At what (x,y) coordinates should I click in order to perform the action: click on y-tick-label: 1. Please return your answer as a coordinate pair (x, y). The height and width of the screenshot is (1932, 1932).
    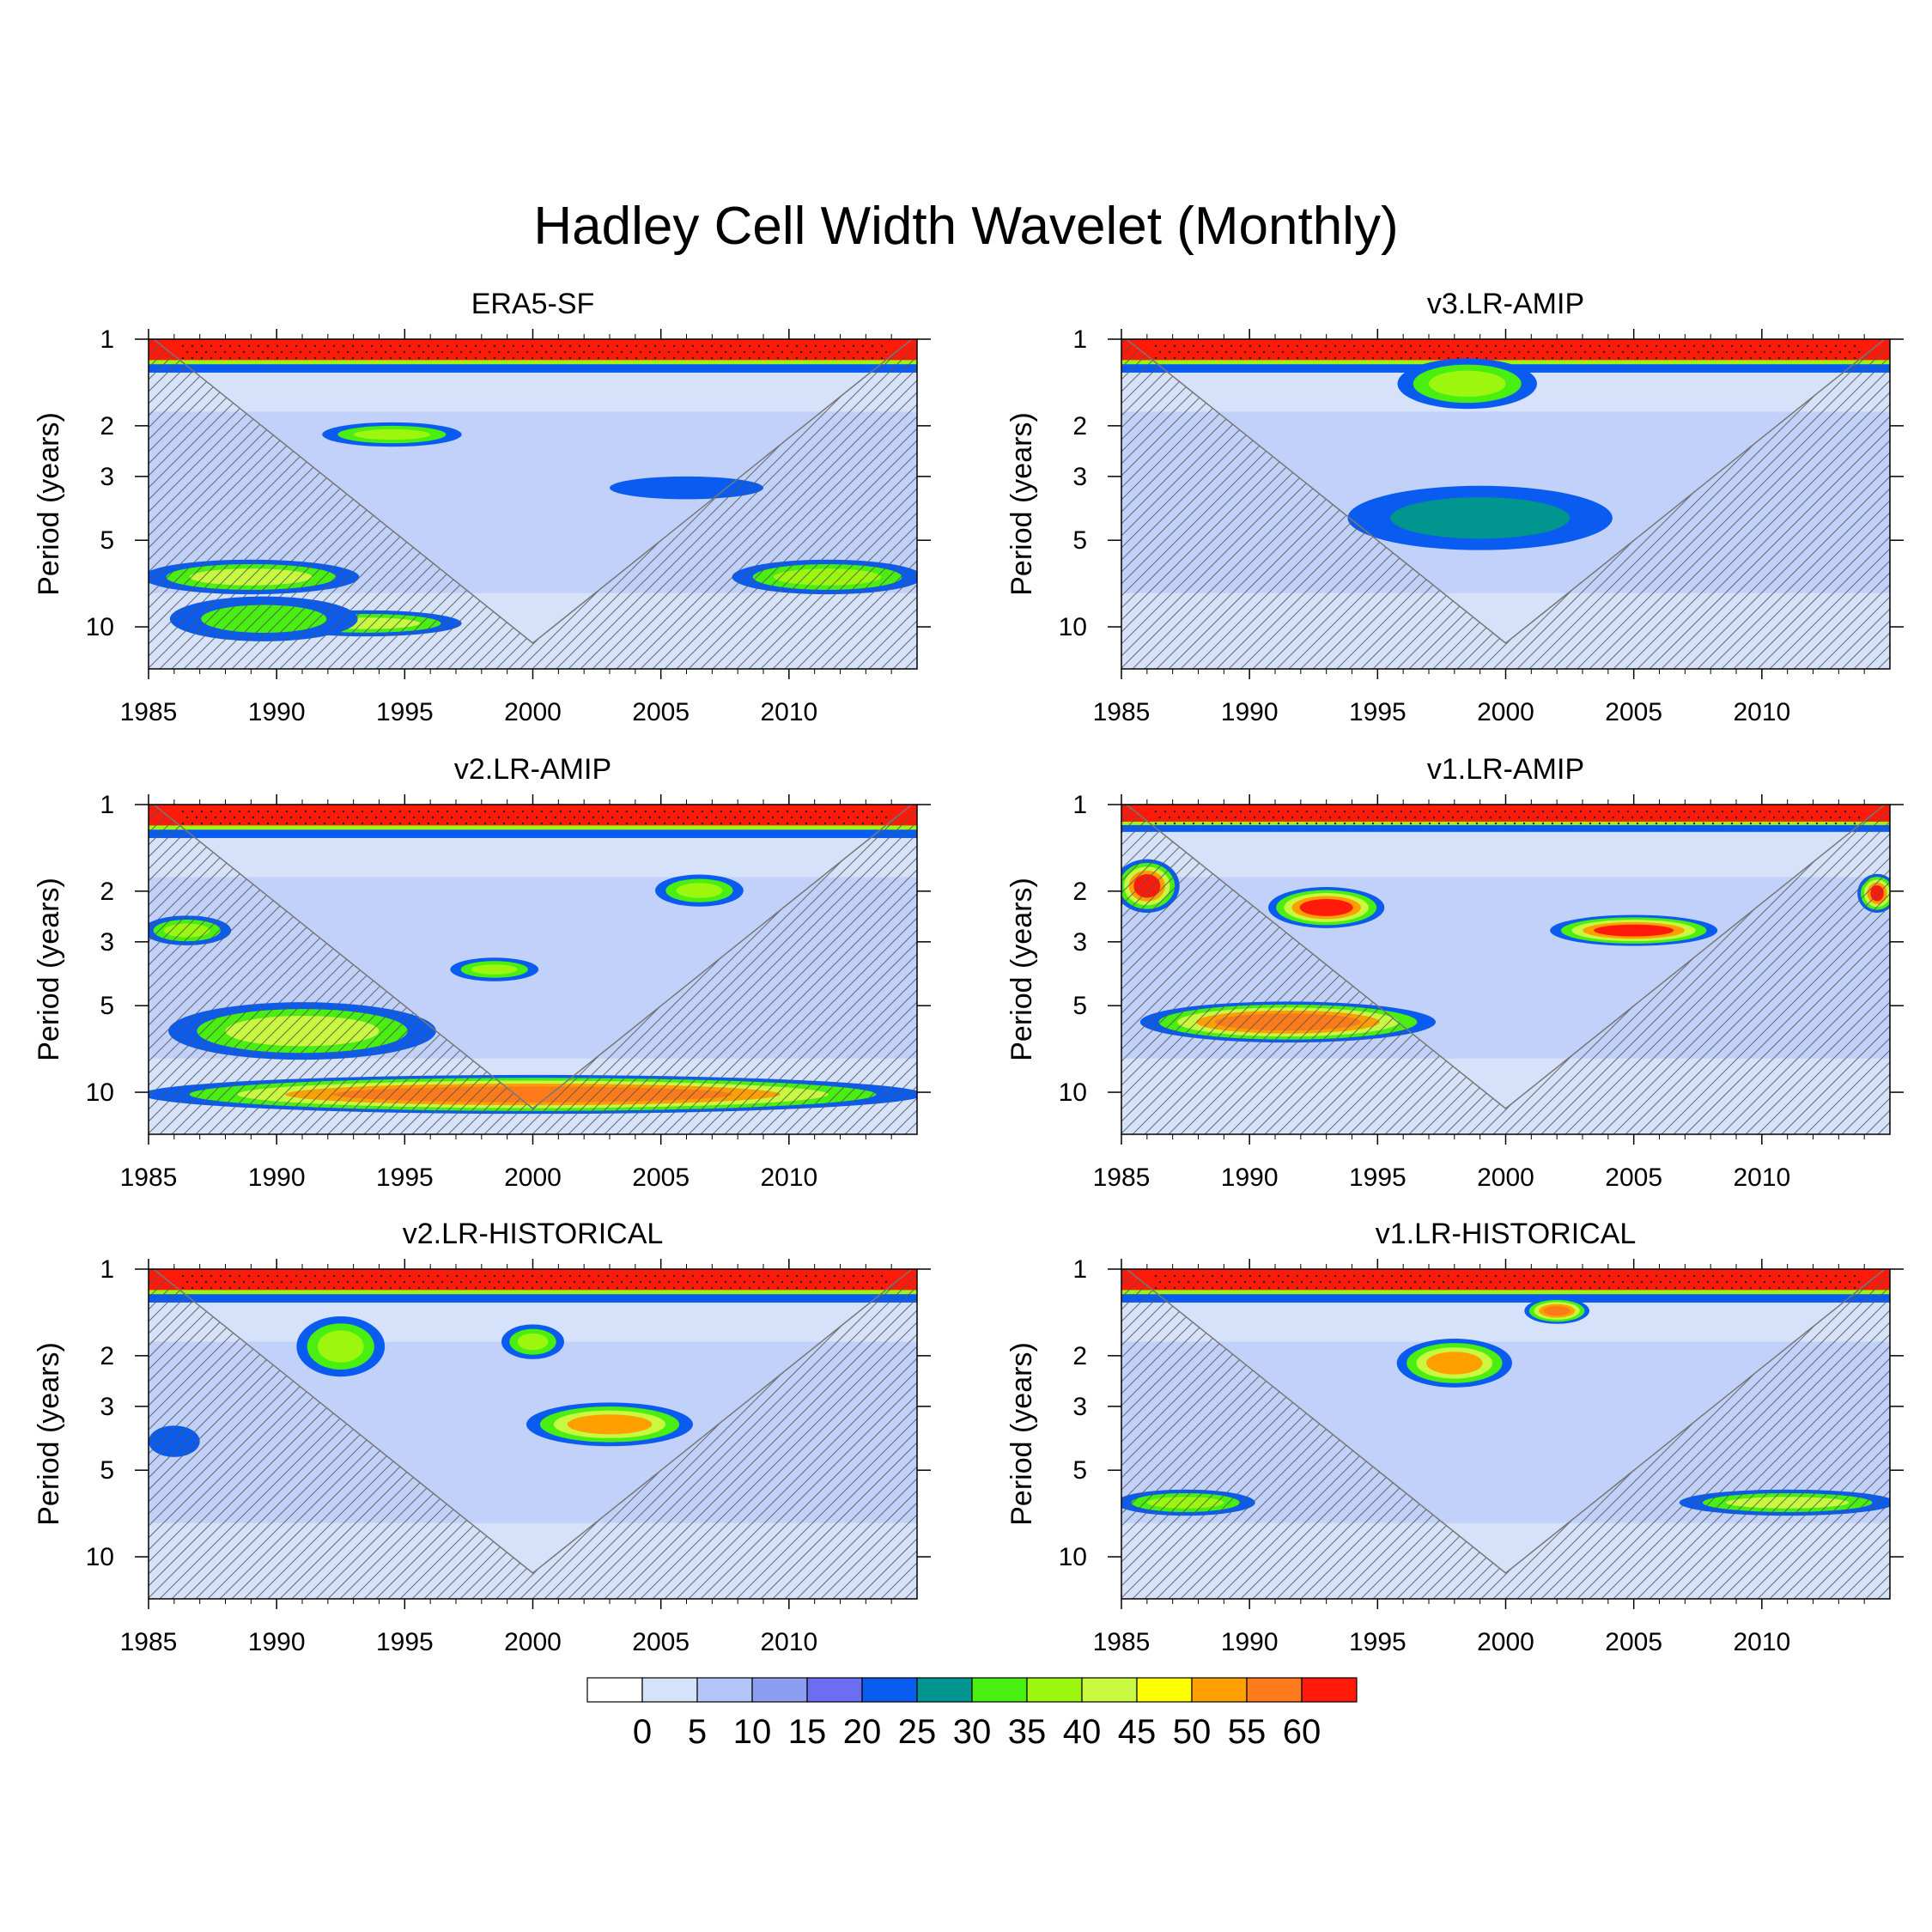
    Looking at the image, I should click on (1079, 805).